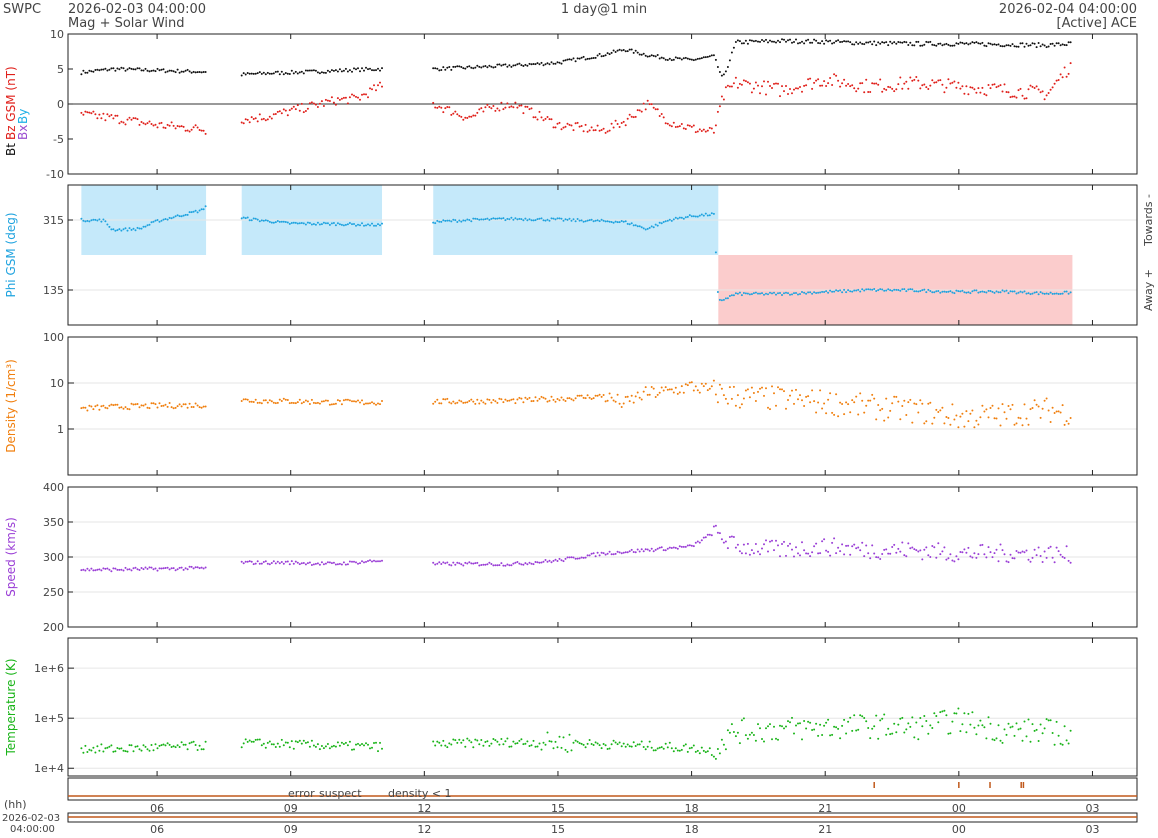  Describe the element at coordinates (11, 149) in the screenshot. I see `bt-label: Bt` at that location.